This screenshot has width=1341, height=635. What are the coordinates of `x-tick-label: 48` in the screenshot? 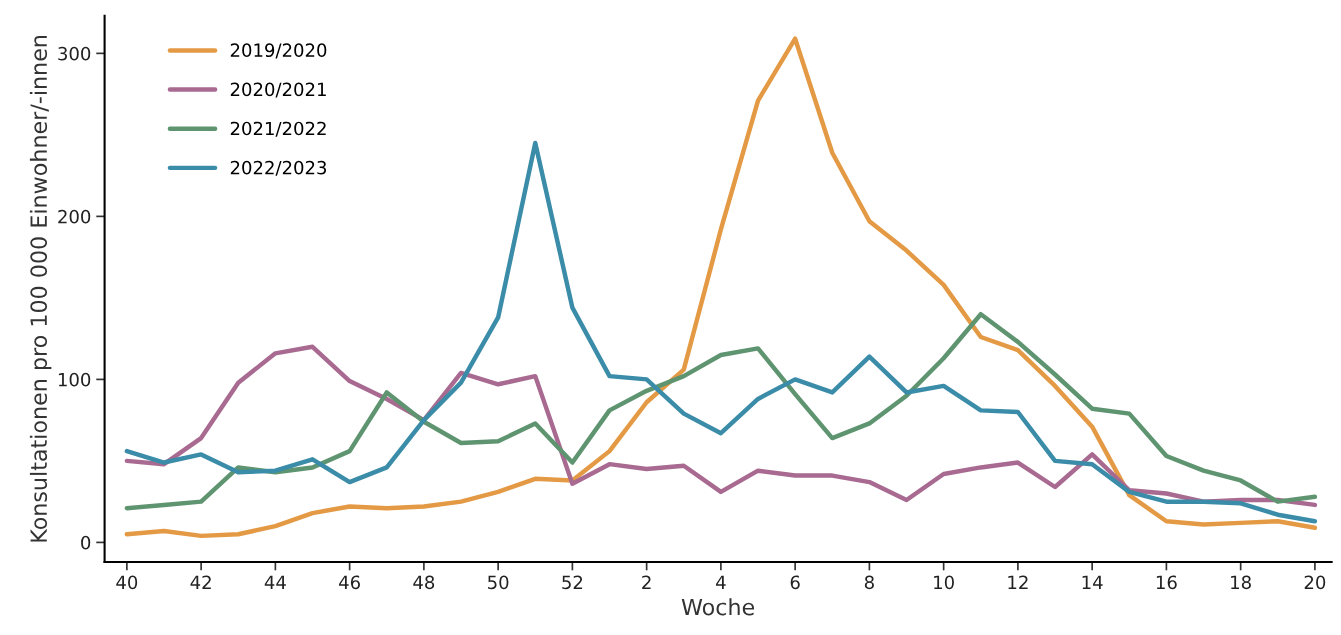 It's located at (424, 582).